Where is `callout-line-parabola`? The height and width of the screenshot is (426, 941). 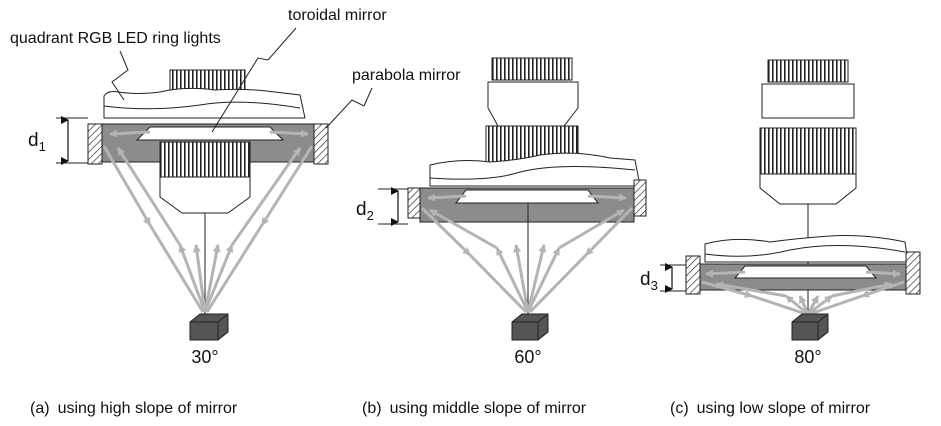
callout-line-parabola is located at coordinates (349, 108).